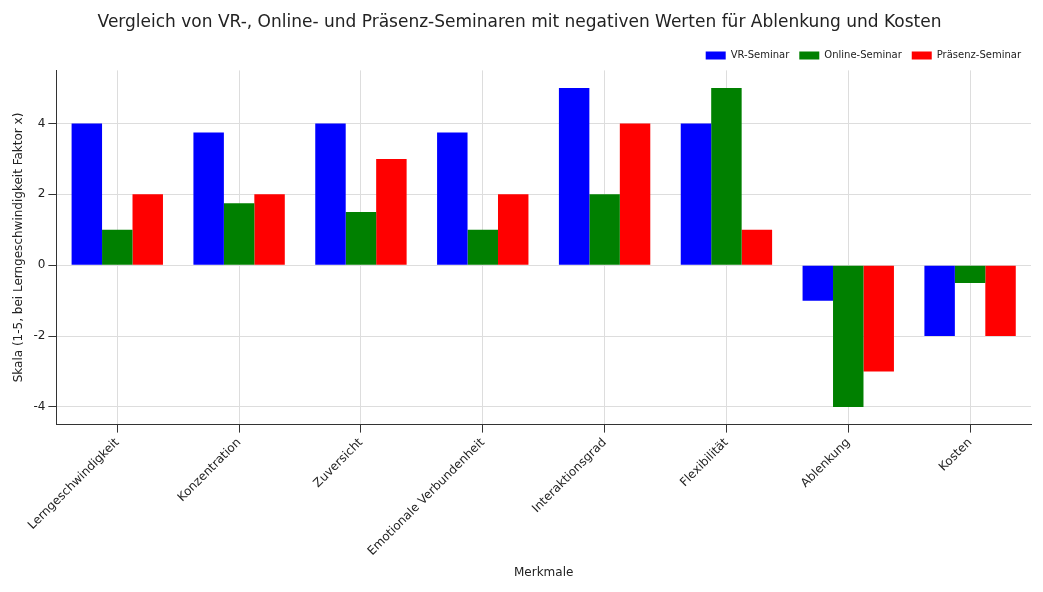 The width and height of the screenshot is (1043, 592). What do you see at coordinates (39, 406) in the screenshot?
I see `y-tick-label: -4` at bounding box center [39, 406].